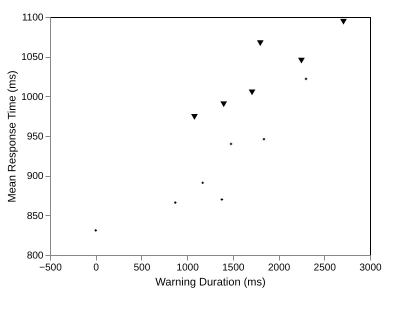 The height and width of the screenshot is (317, 403). What do you see at coordinates (188, 268) in the screenshot?
I see `x-tick-label: 1000` at bounding box center [188, 268].